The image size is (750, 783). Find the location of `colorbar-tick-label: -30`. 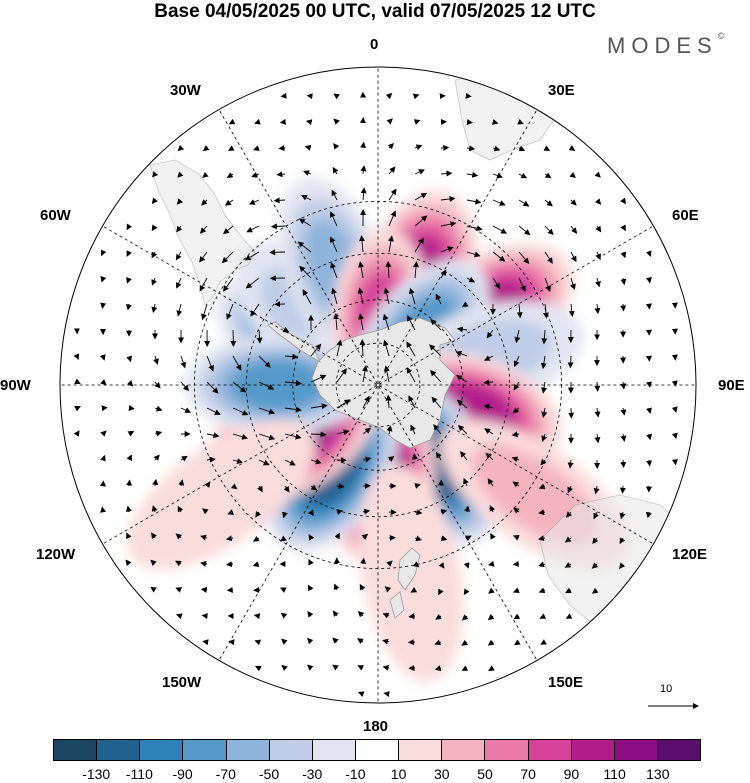

colorbar-tick-label: -30 is located at coordinates (312, 774).